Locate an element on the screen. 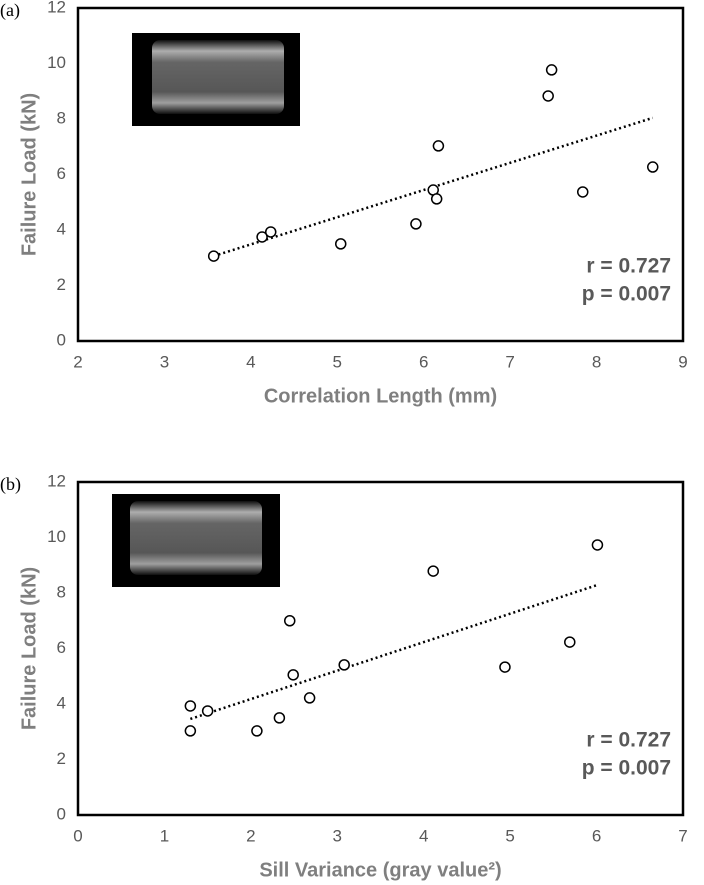 The image size is (704, 885). x-tick-label: 0 is located at coordinates (77, 835).